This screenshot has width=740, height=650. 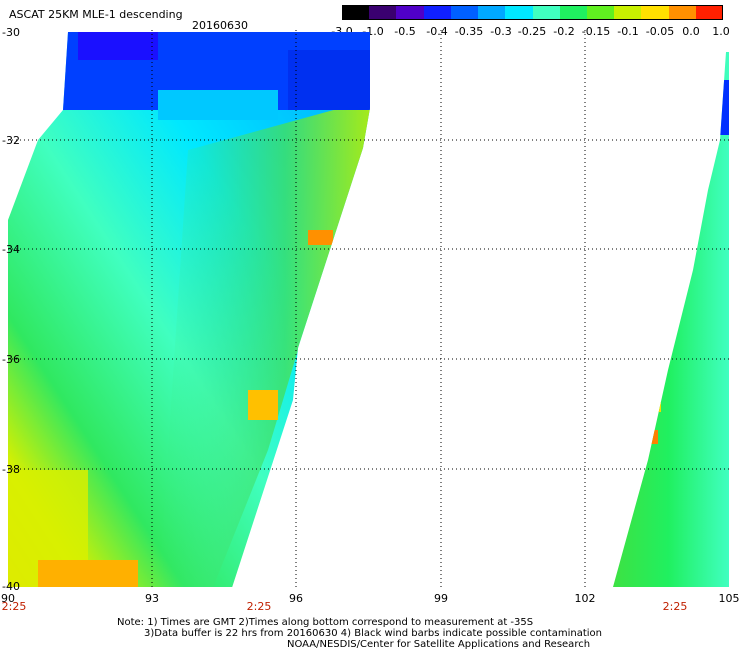 I want to click on lon-label: 102, so click(x=585, y=598).